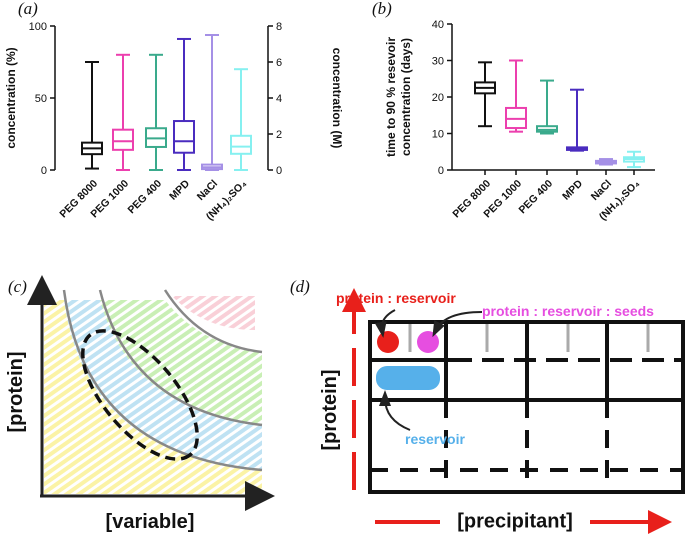 The image size is (693, 551). I want to click on y-tick-label: 50, so click(41, 99).